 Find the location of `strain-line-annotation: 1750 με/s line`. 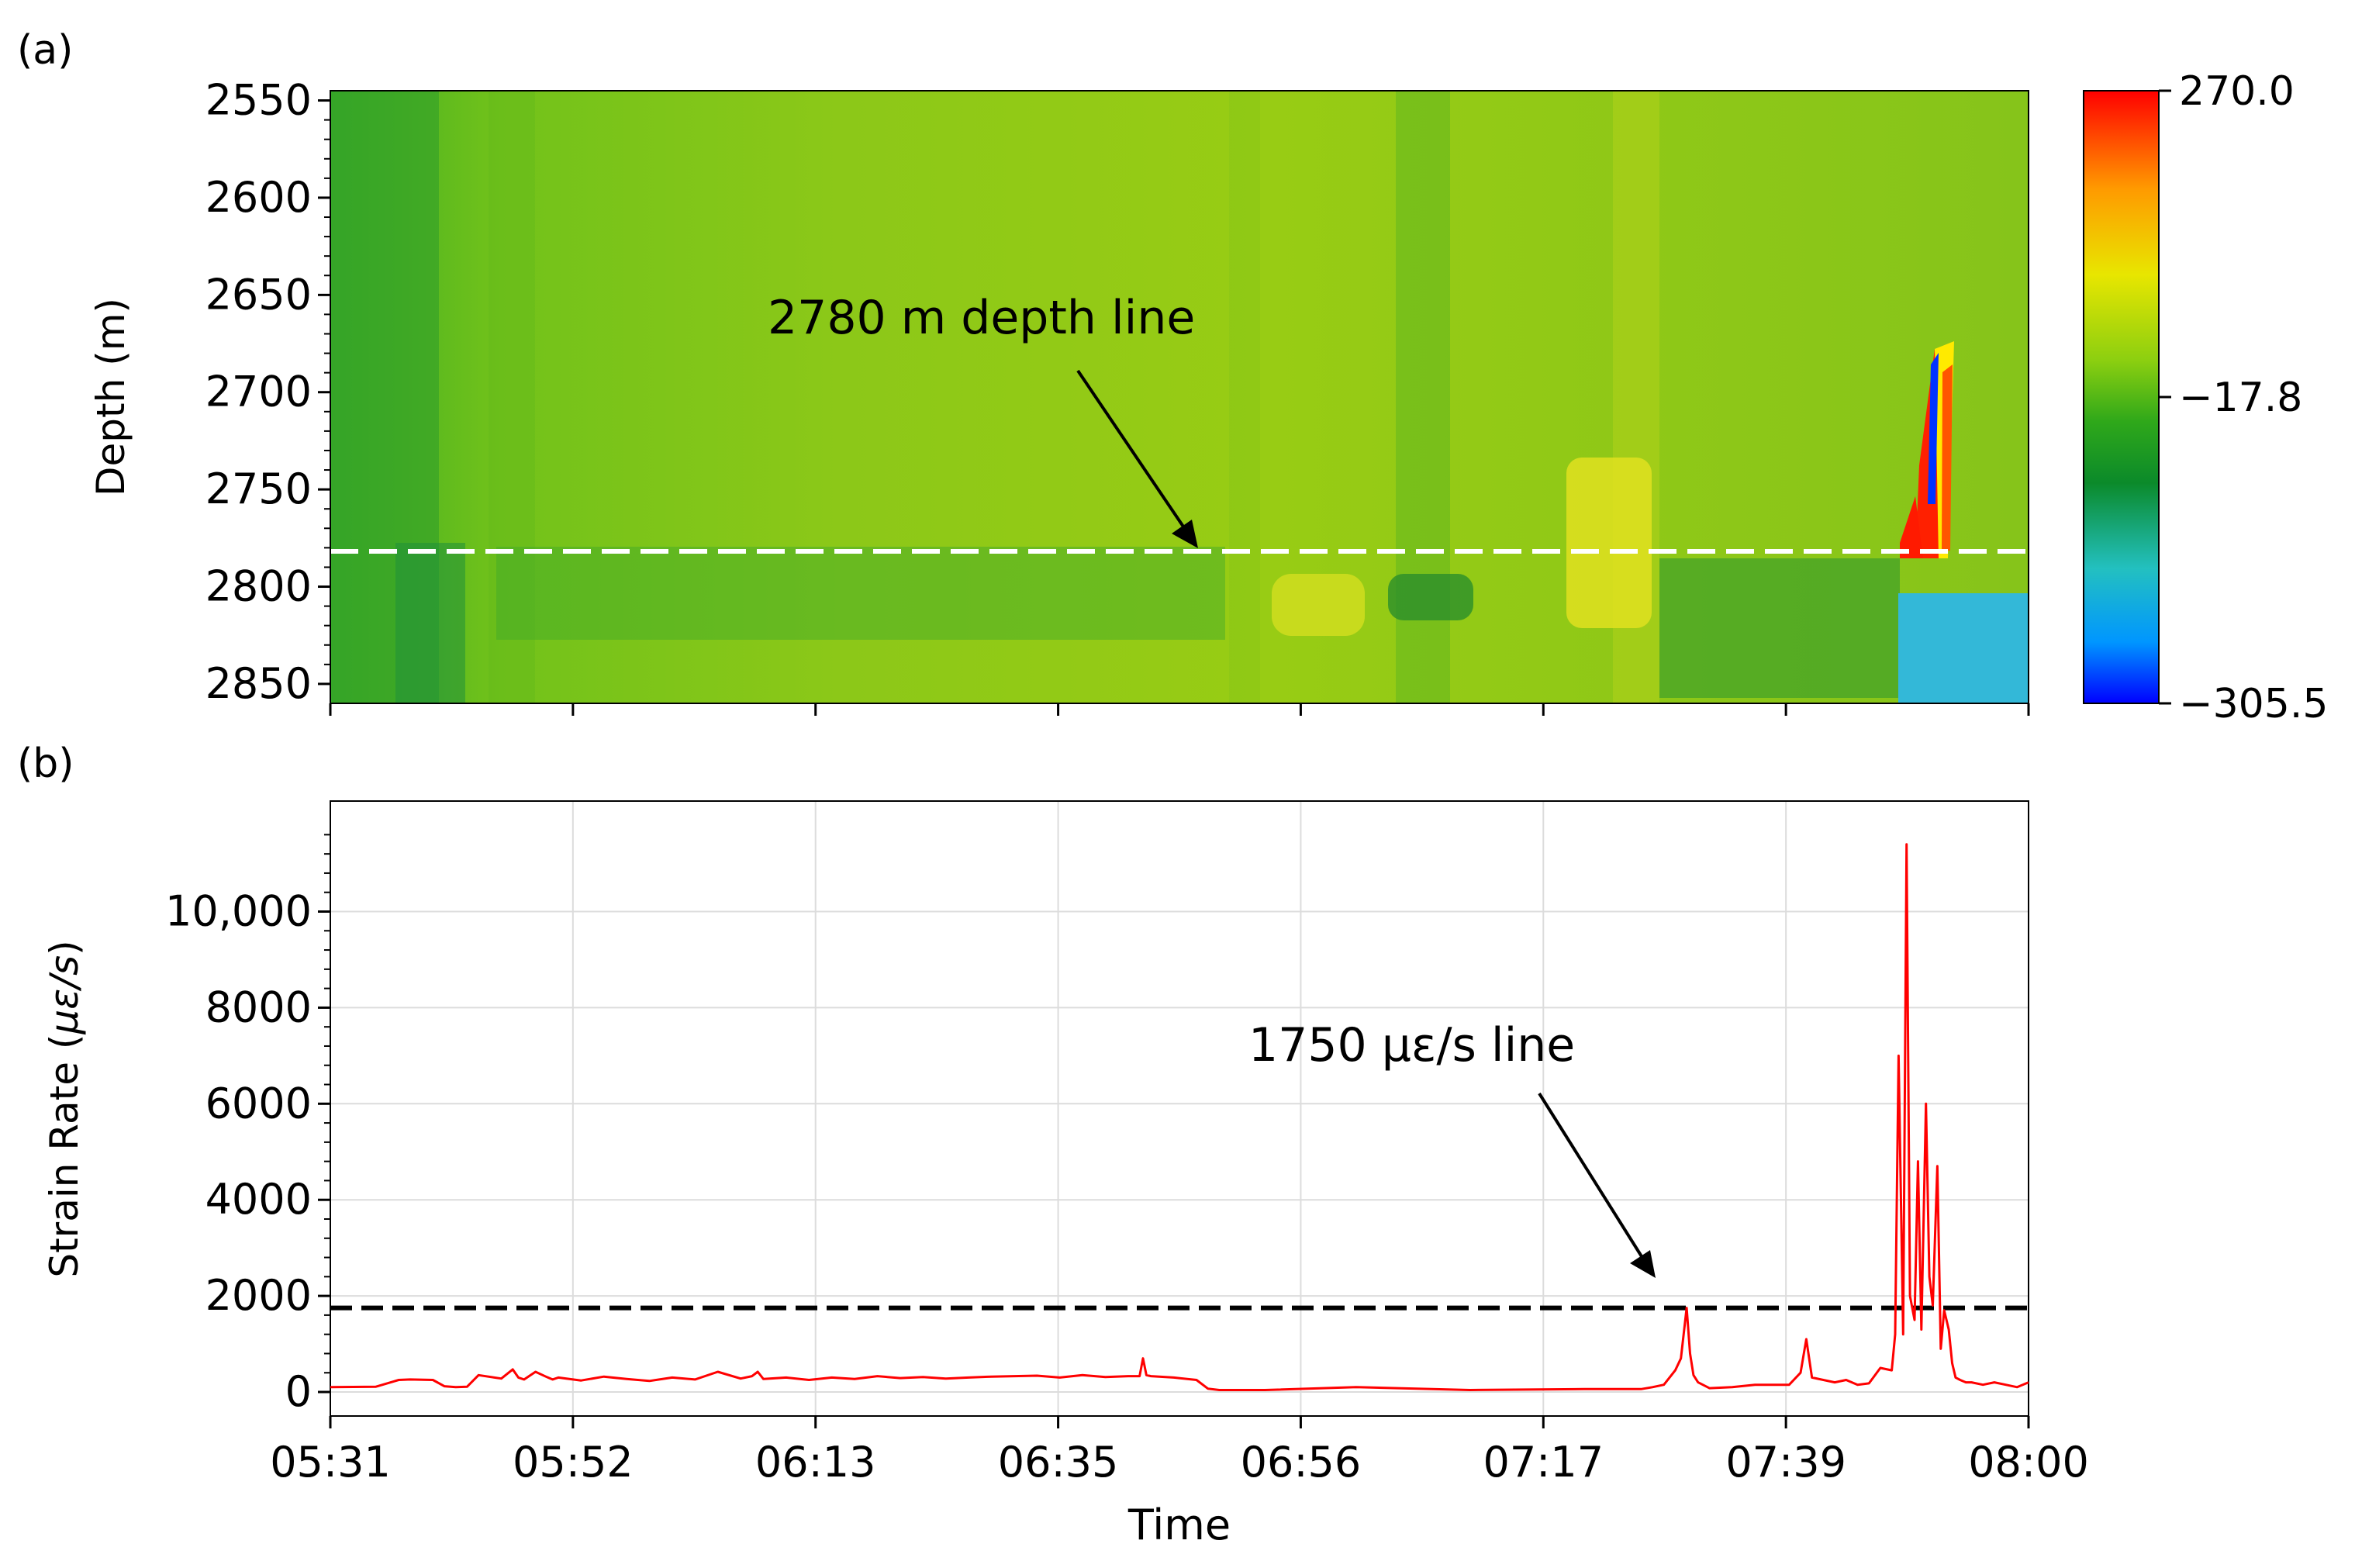

strain-line-annotation: 1750 με/s line is located at coordinates (1411, 1045).